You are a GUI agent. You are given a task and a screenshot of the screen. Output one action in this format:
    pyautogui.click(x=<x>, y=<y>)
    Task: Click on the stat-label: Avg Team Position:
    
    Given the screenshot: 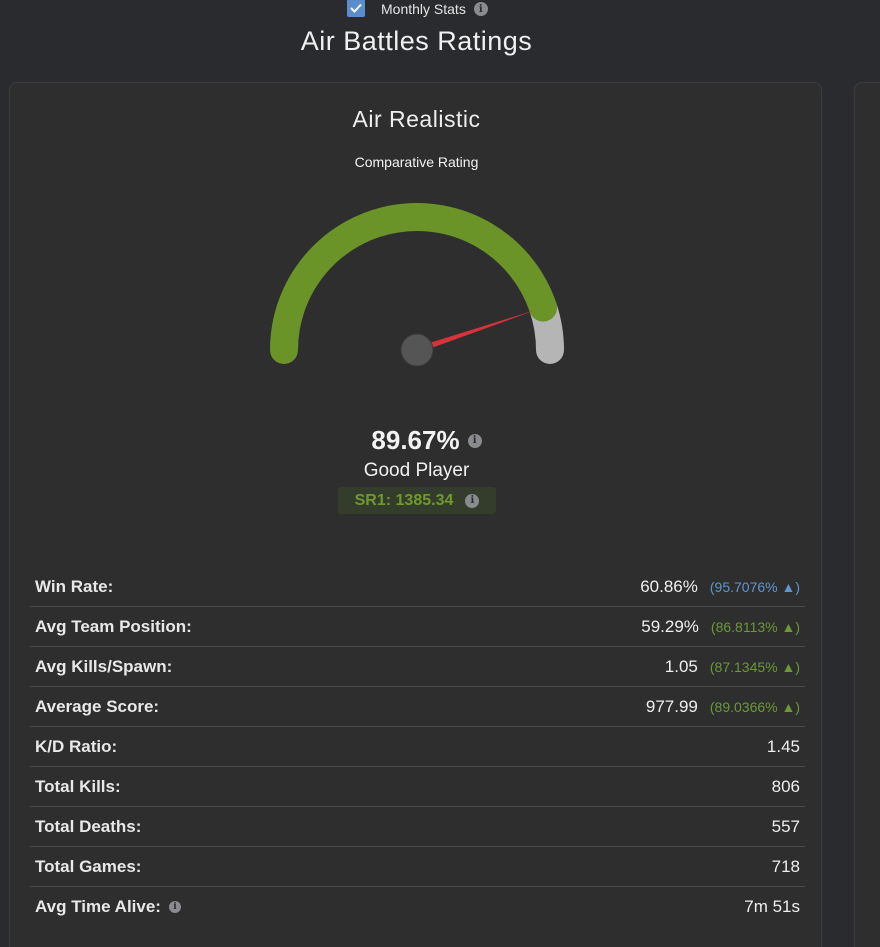 What is the action you would take?
    pyautogui.click(x=113, y=627)
    